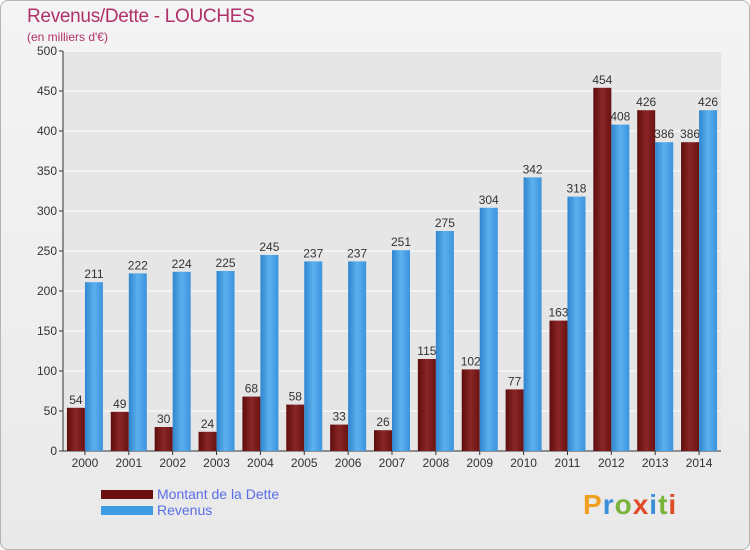  I want to click on data-label-dette: 454, so click(602, 80).